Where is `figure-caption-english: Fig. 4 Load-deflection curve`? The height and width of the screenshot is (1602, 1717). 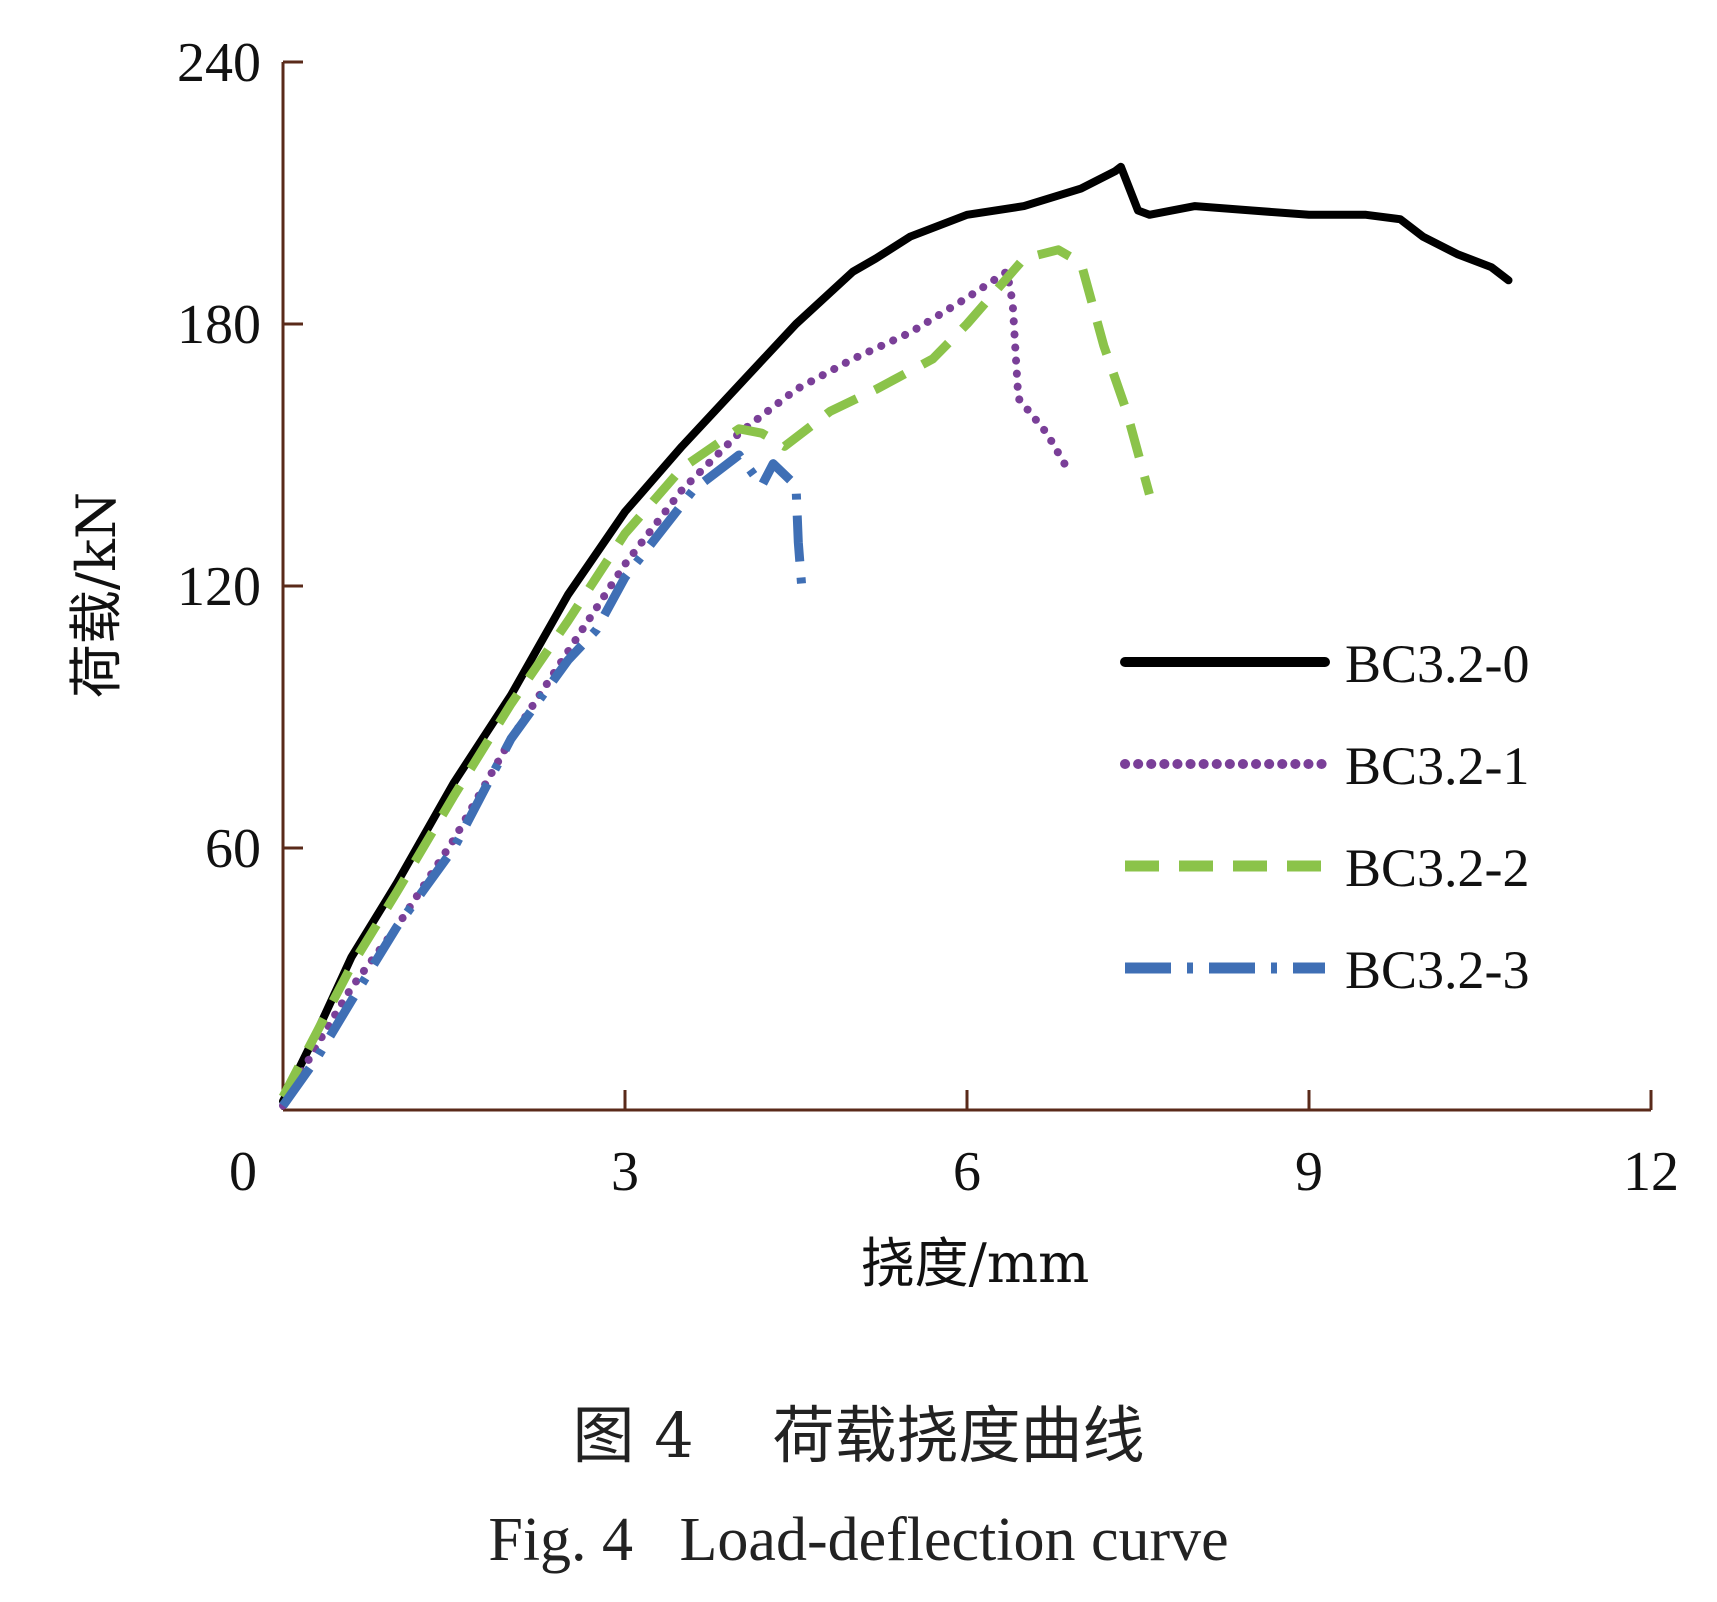
figure-caption-english: Fig. 4 Load-deflection curve is located at coordinates (858, 1540).